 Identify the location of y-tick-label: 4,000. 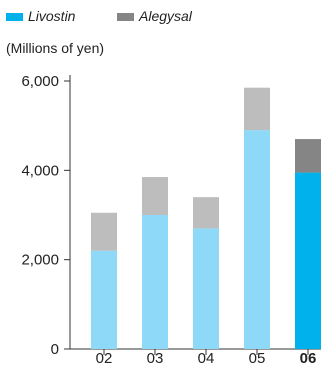
(40, 170).